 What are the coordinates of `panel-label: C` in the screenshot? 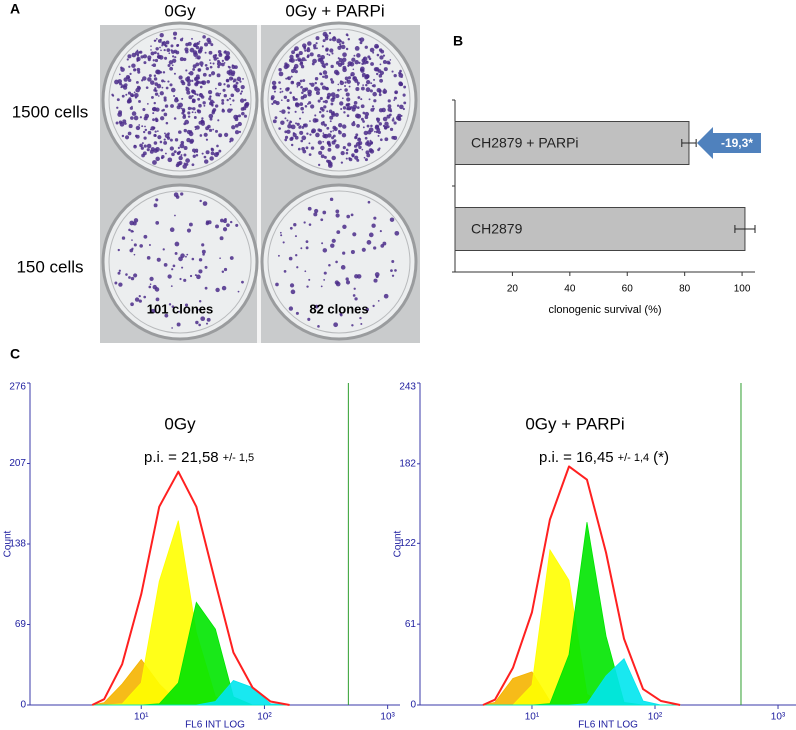 It's located at (15, 354).